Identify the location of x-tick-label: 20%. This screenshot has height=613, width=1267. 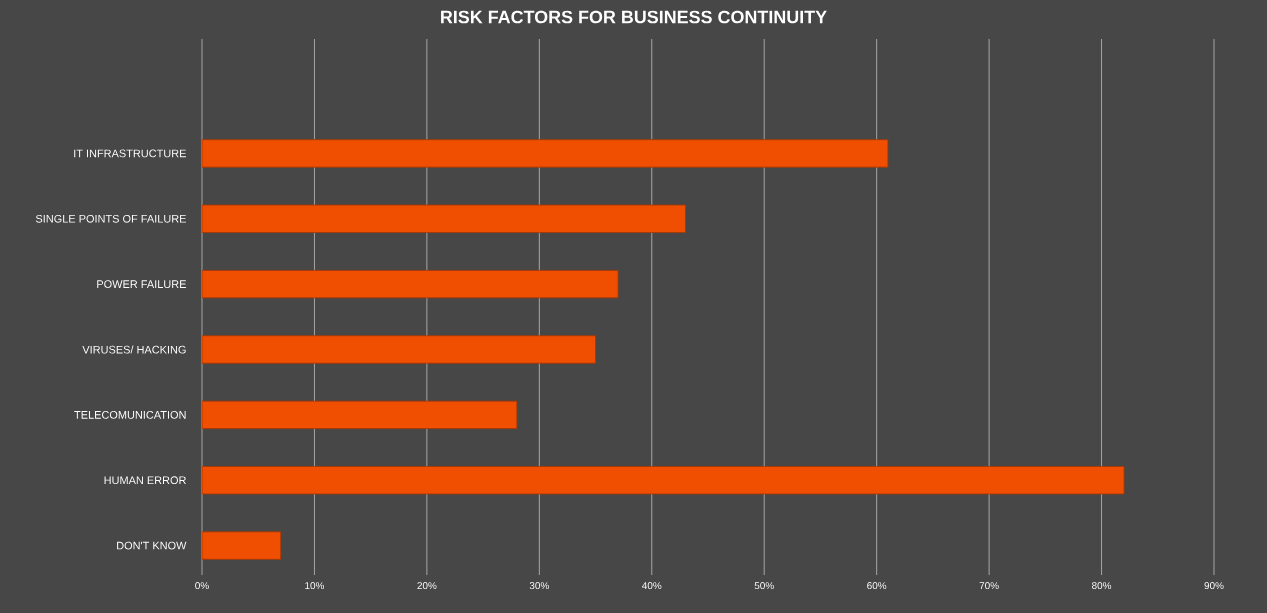
(427, 586).